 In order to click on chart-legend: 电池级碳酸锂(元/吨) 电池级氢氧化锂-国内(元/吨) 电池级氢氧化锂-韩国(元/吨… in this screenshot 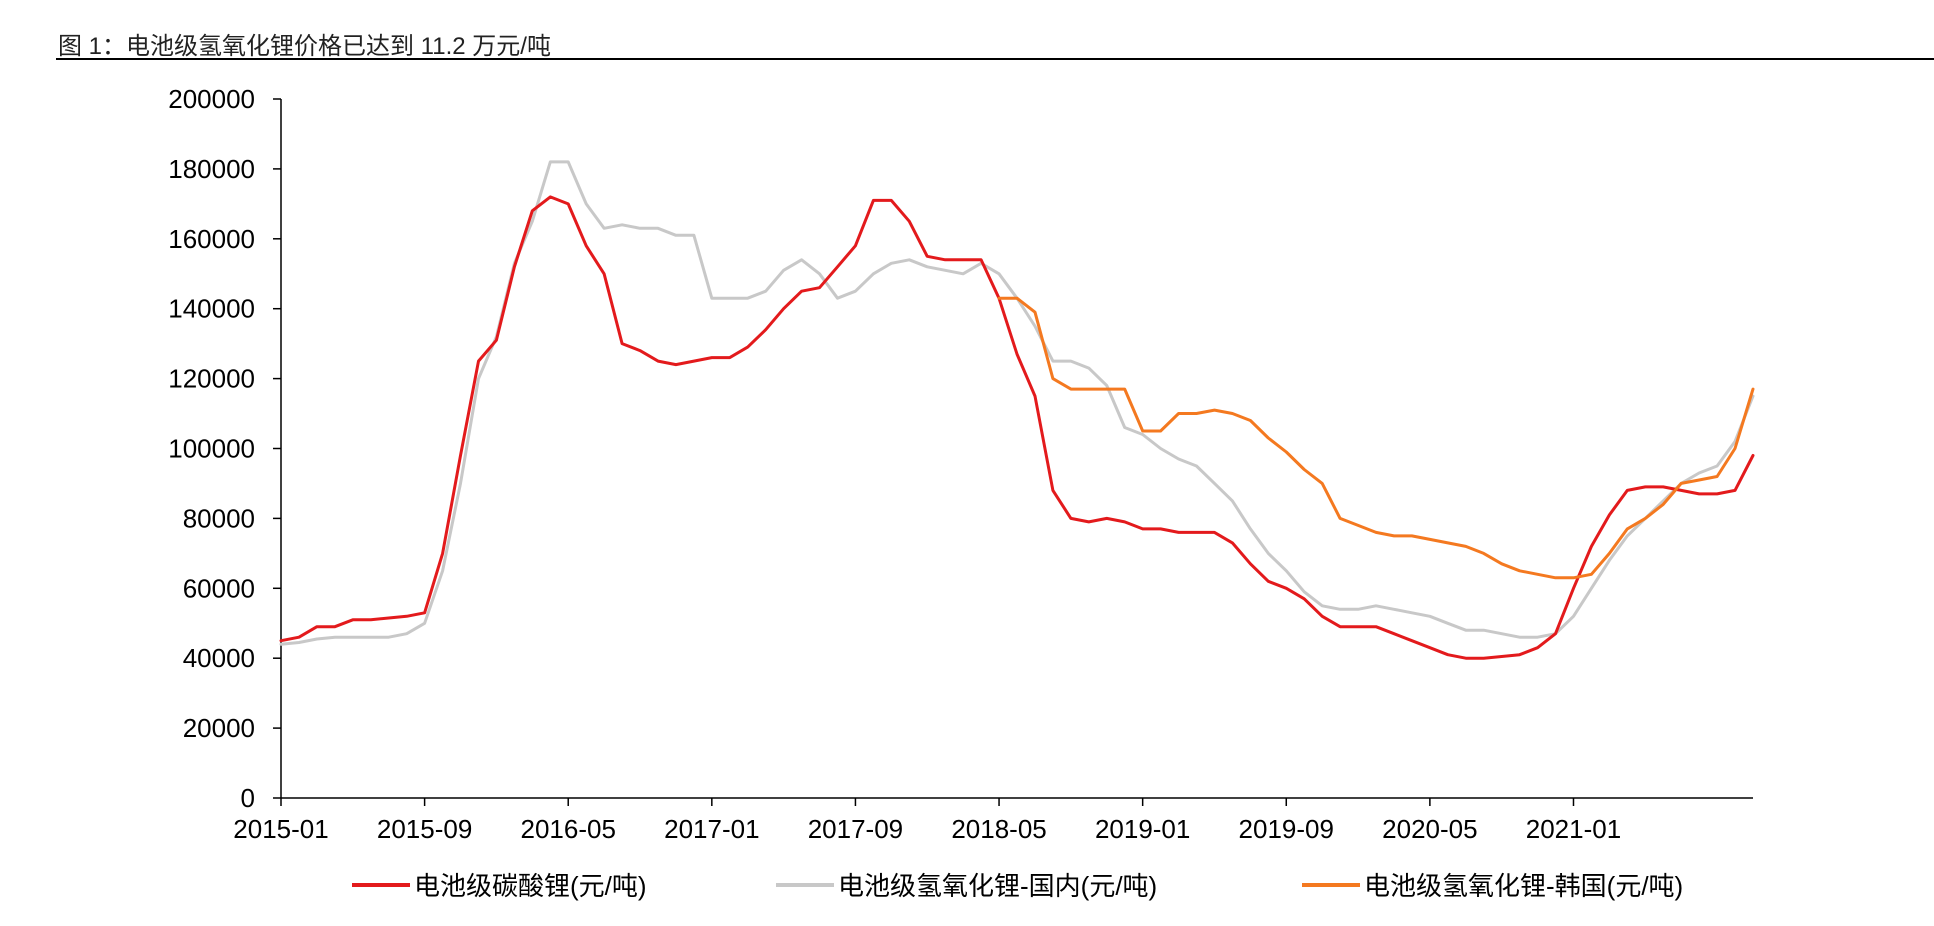, I will do `click(967, 886)`.